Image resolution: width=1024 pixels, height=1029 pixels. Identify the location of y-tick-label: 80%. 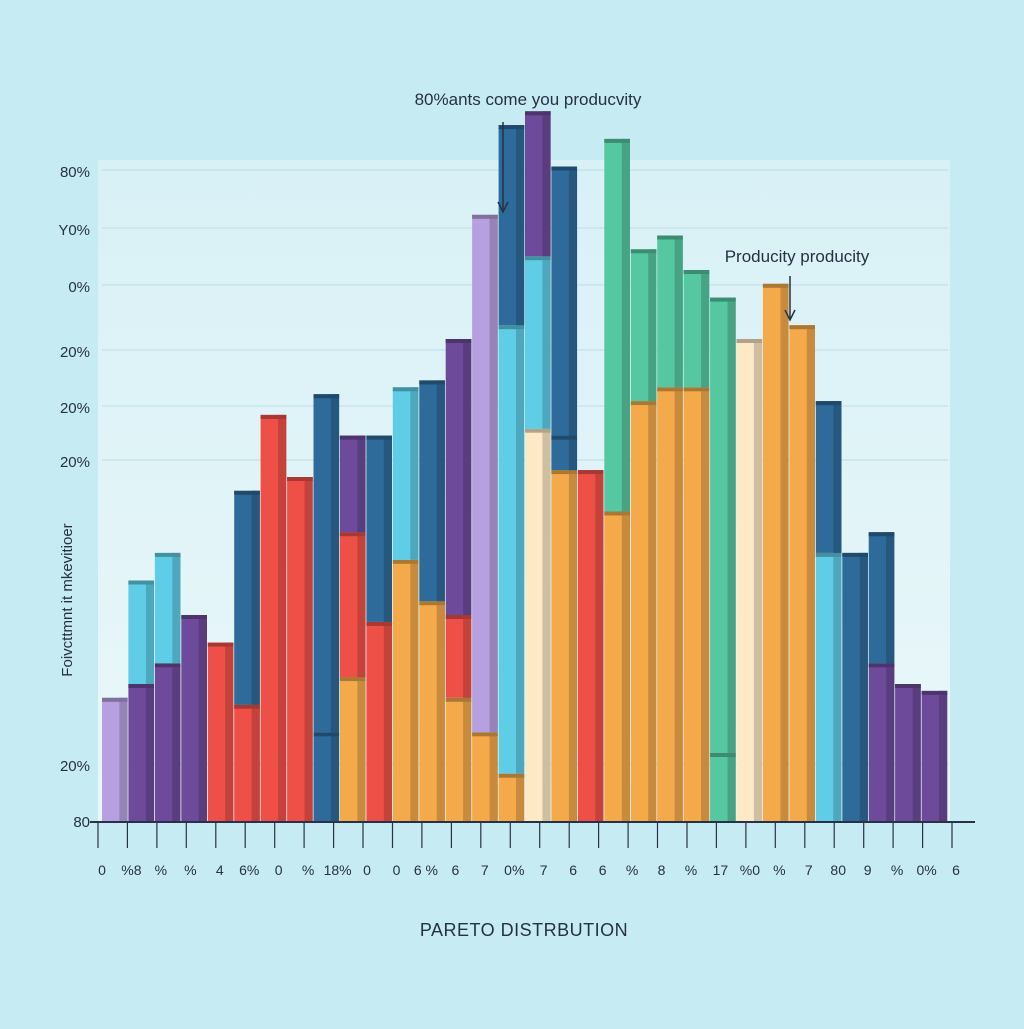
(75, 172).